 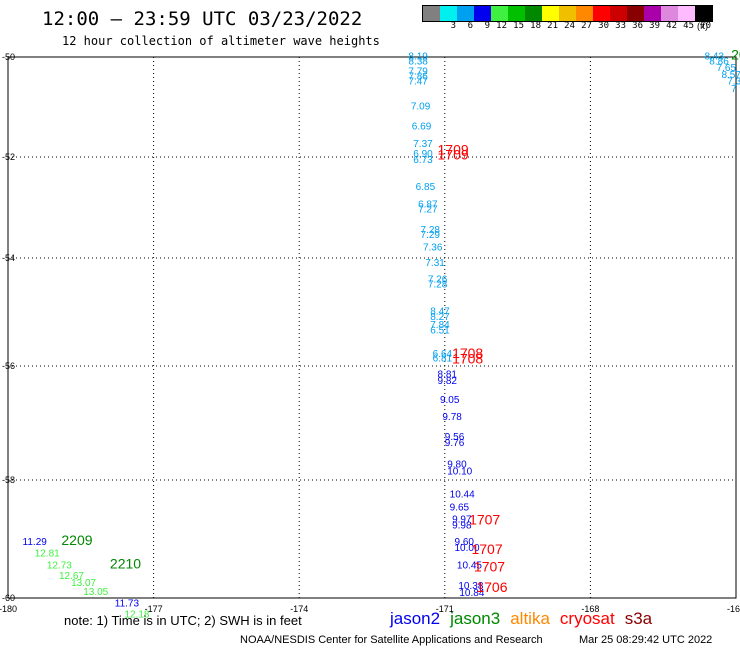 I want to click on color-scale-label: 15, so click(x=518, y=26).